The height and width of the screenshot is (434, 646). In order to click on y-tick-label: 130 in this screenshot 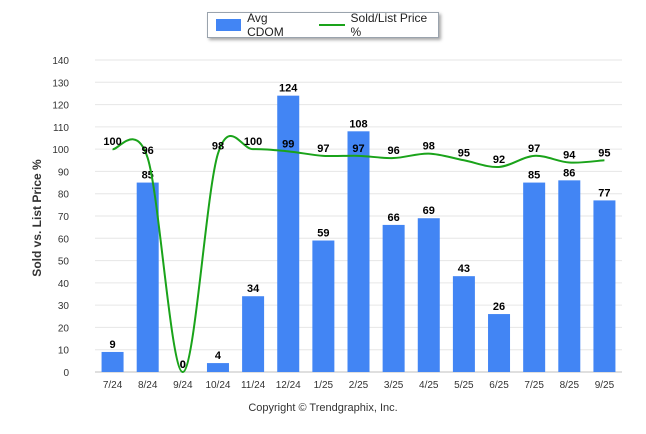, I will do `click(60, 83)`.